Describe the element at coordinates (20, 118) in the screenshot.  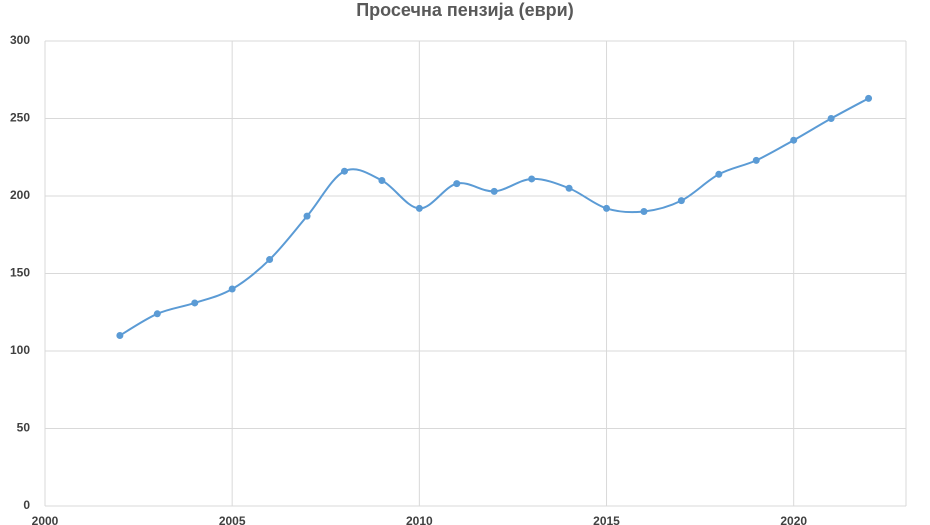
I see `y-tick-label: 250` at that location.